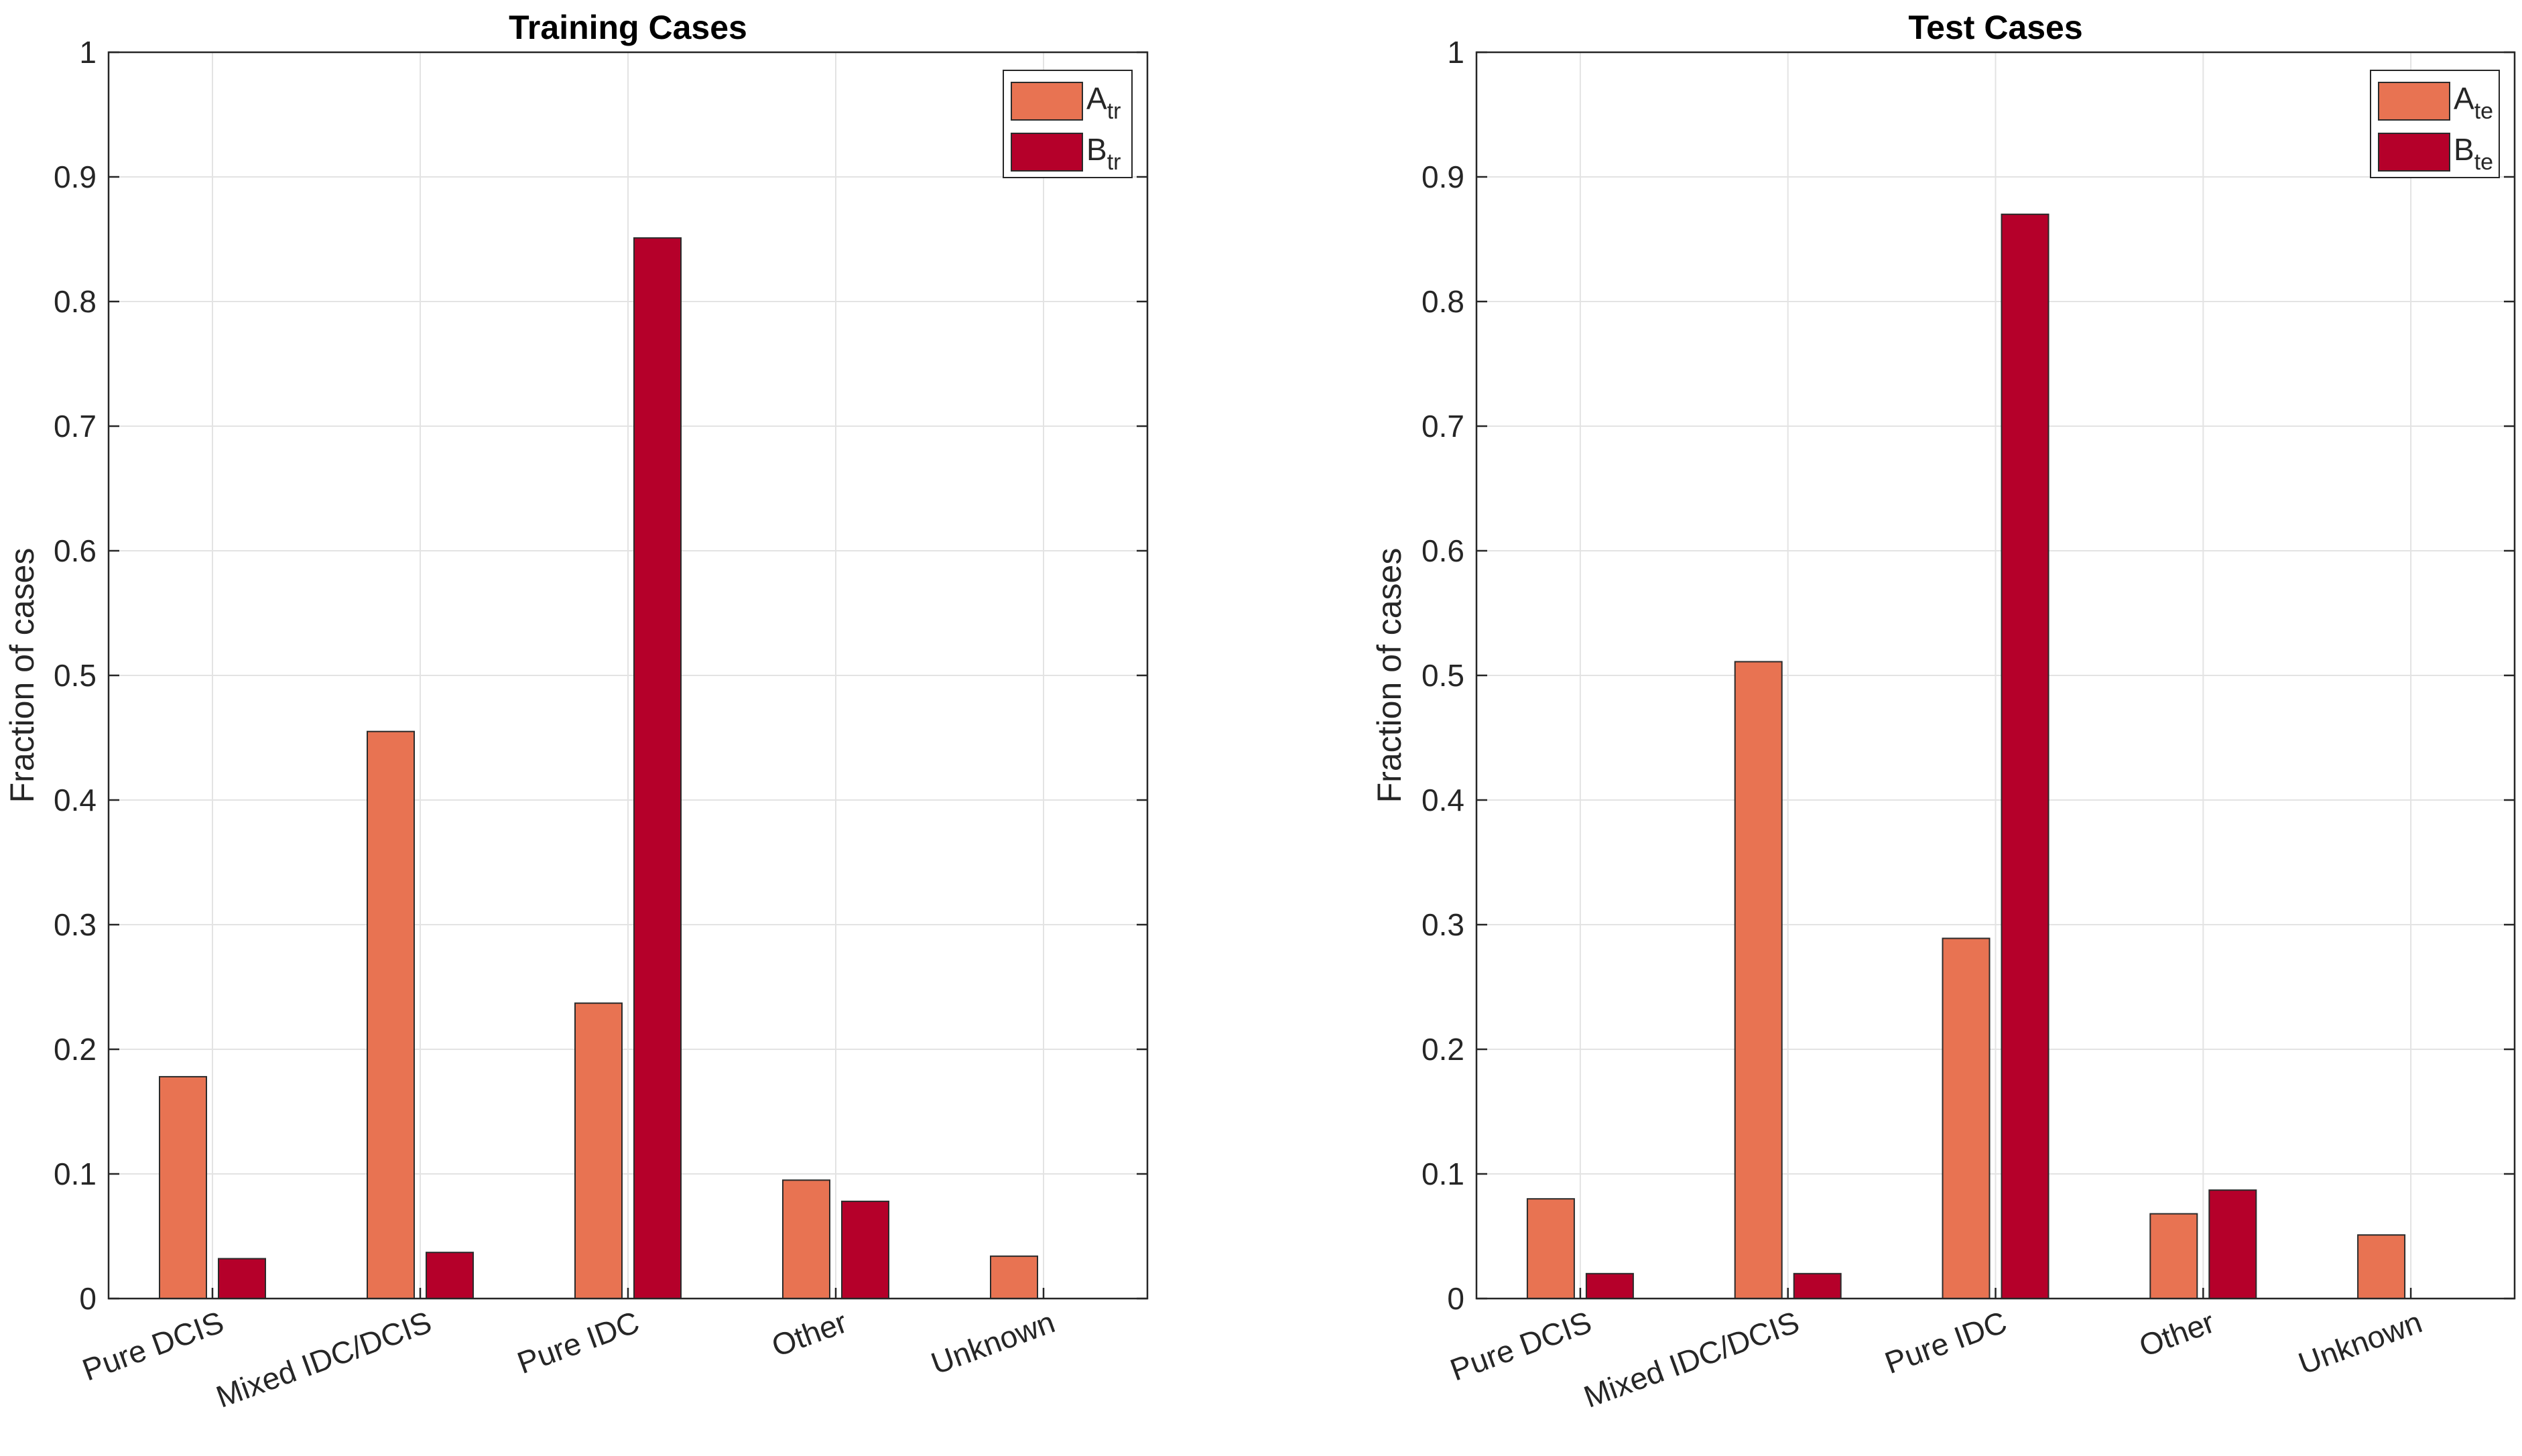 This screenshot has height=1456, width=2522. I want to click on legend-label-b: Bte, so click(2473, 153).